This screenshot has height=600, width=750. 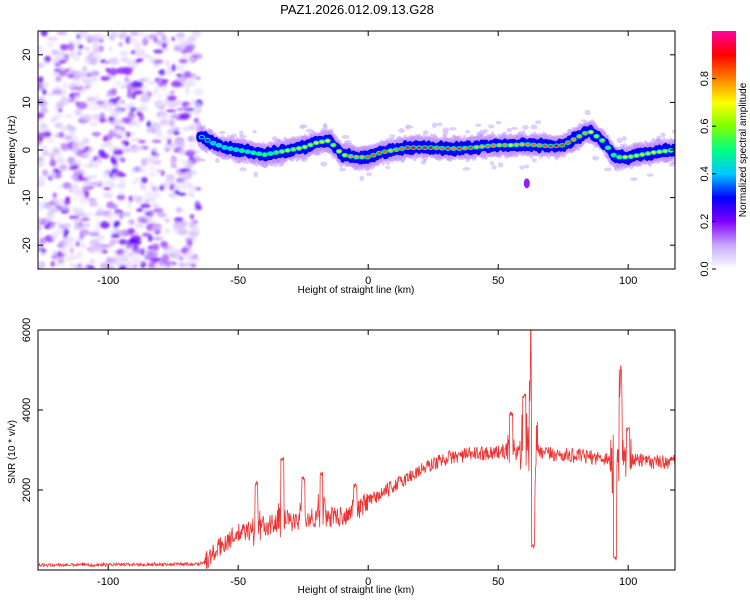 I want to click on y-tick-label: 20, so click(x=27, y=55).